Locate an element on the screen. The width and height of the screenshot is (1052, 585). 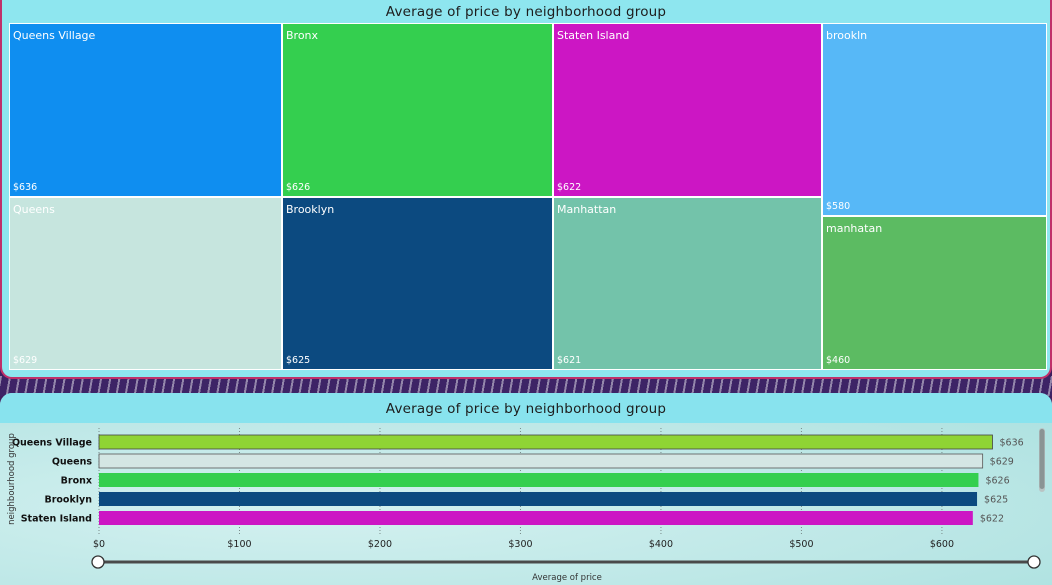
y-tick-label: Bronx is located at coordinates (76, 481).